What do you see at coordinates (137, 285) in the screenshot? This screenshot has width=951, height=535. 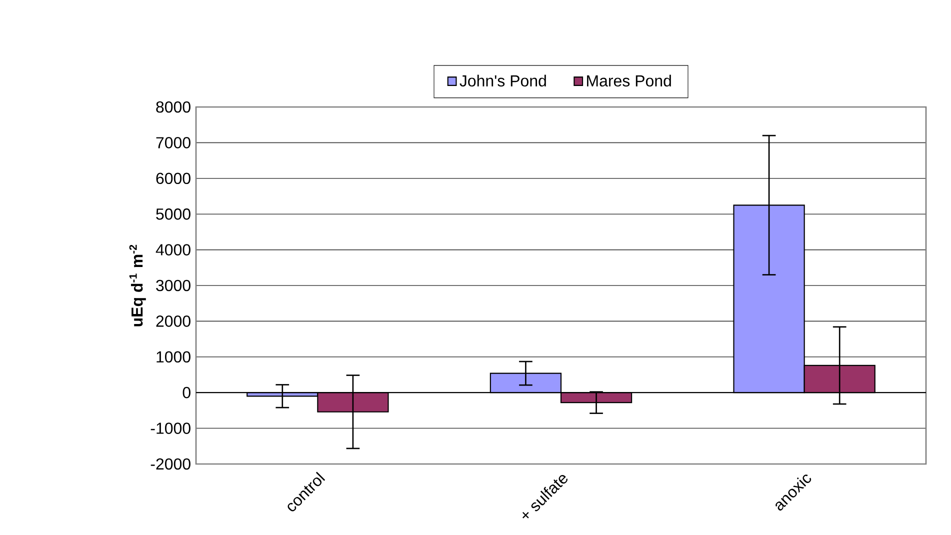 I see `text: uEq d$^{-1}$ m$^{-2}$` at bounding box center [137, 285].